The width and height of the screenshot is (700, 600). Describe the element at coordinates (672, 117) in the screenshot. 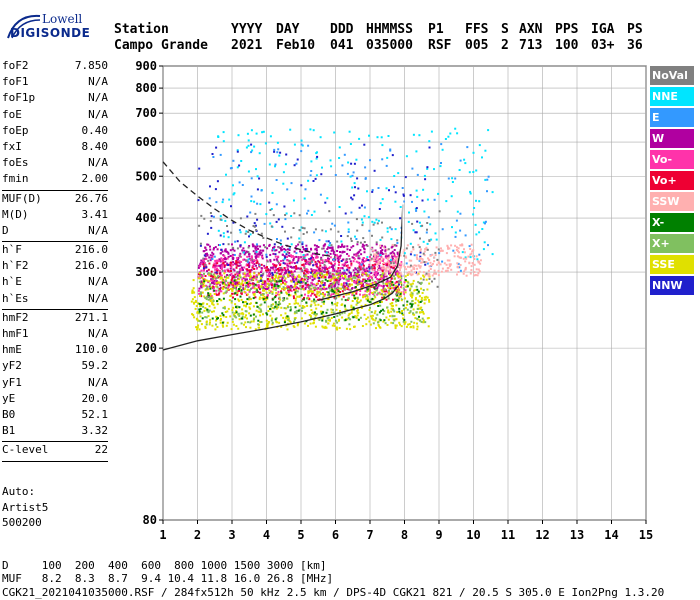

I see `legend-item-e: E` at that location.